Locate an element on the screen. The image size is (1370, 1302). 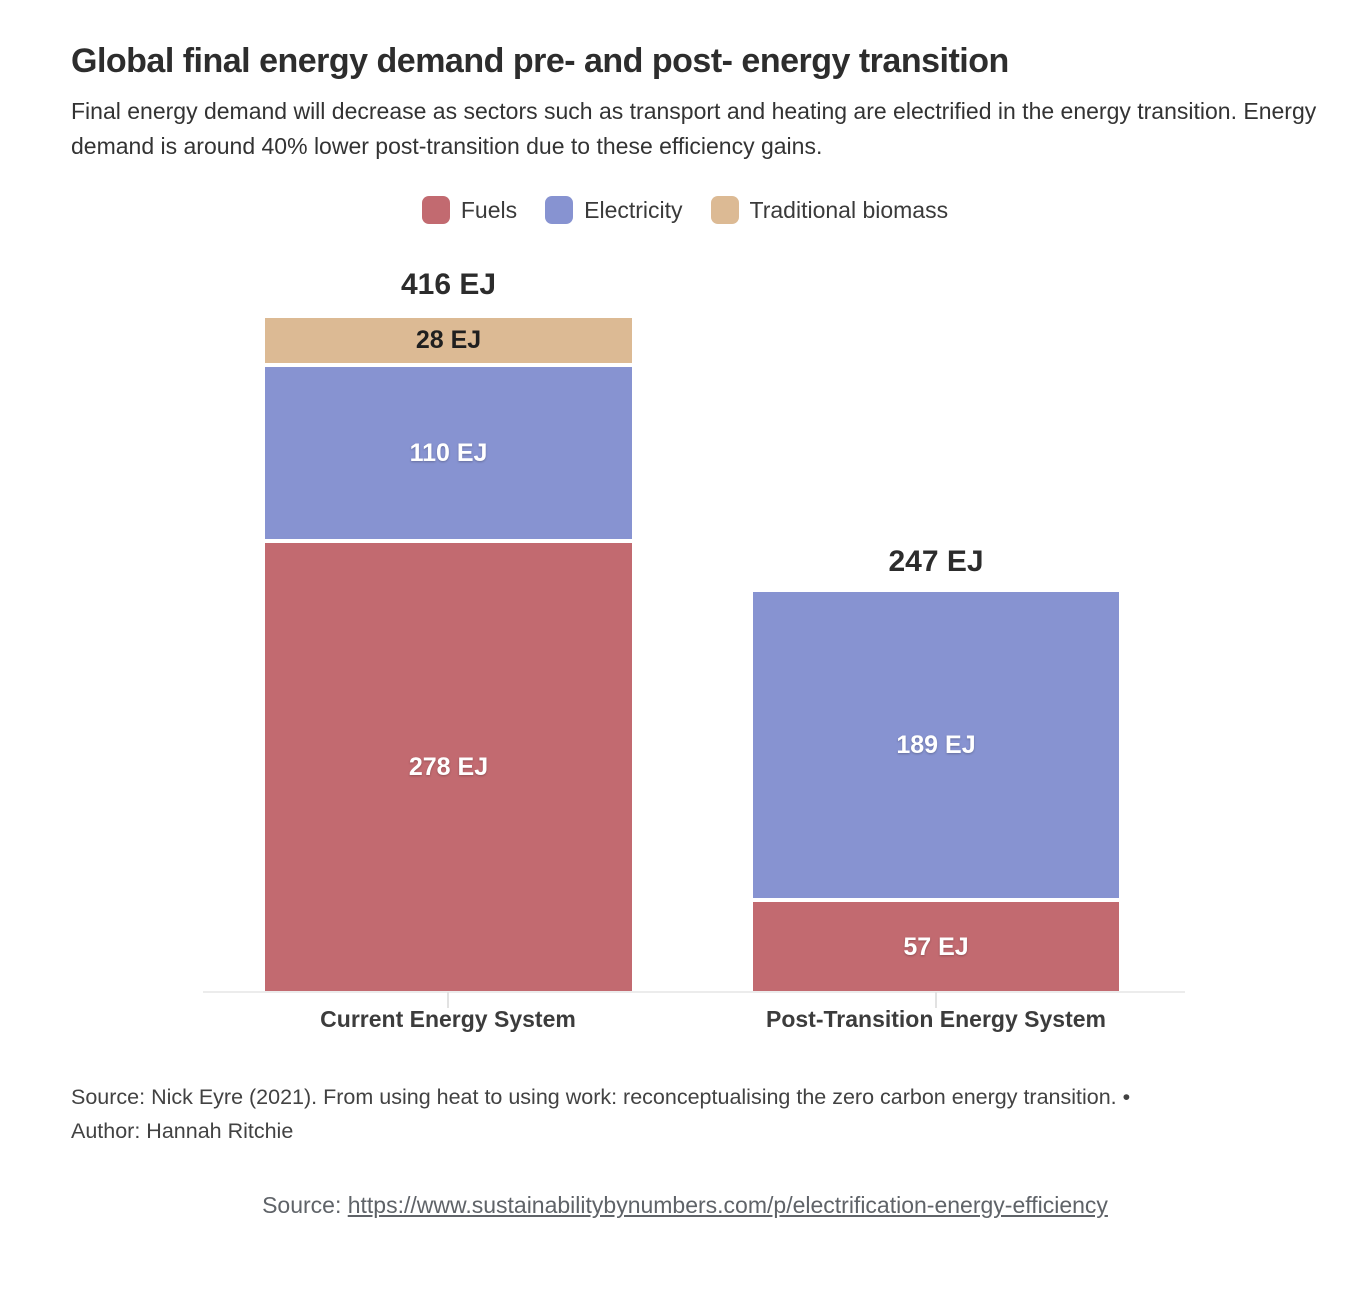
bar2-electricity-value-label: 189 EJ is located at coordinates (936, 744).